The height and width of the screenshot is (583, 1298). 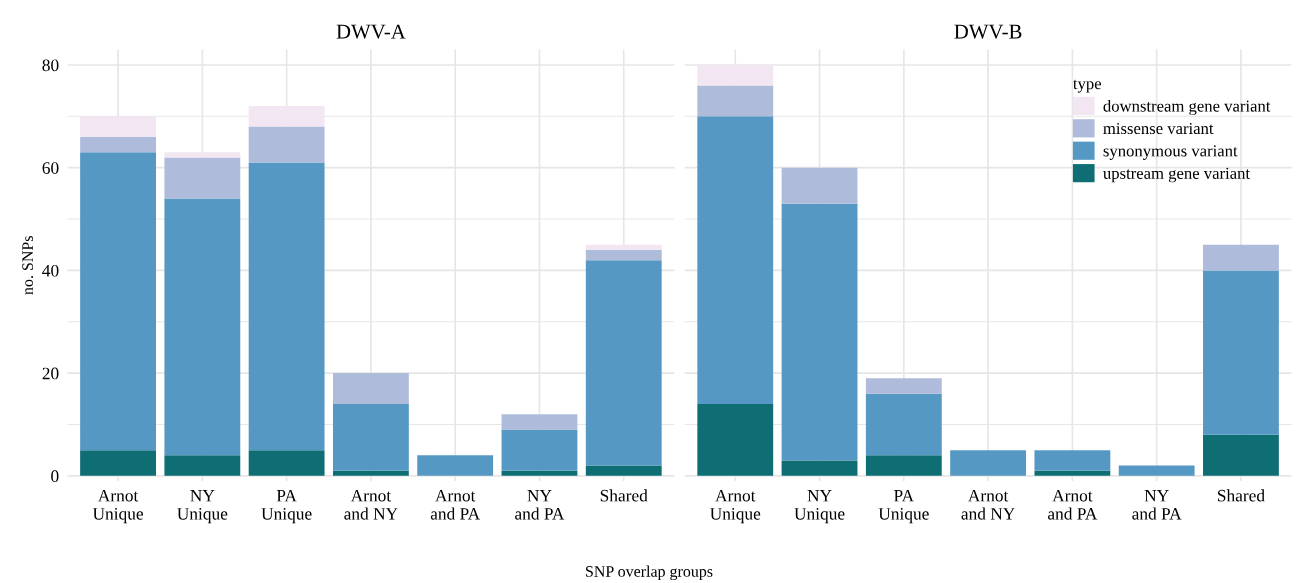 I want to click on y-tick-label: 40, so click(x=50, y=270).